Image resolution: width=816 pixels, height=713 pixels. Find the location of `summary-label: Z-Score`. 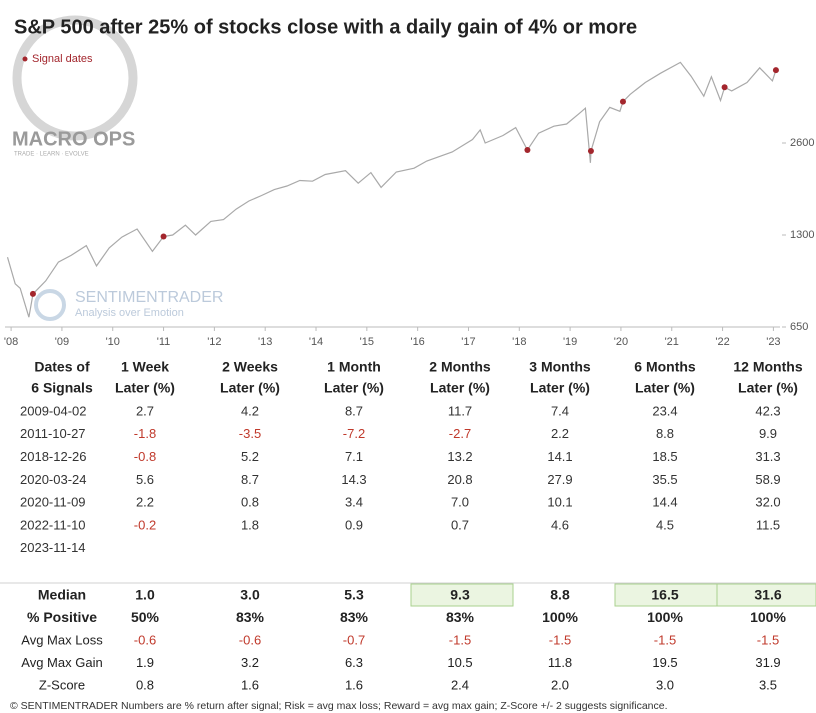

summary-label: Z-Score is located at coordinates (62, 684).